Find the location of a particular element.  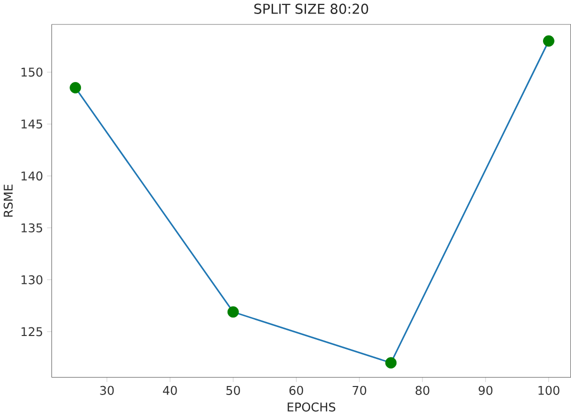

x-tick-label: 90 is located at coordinates (485, 390).